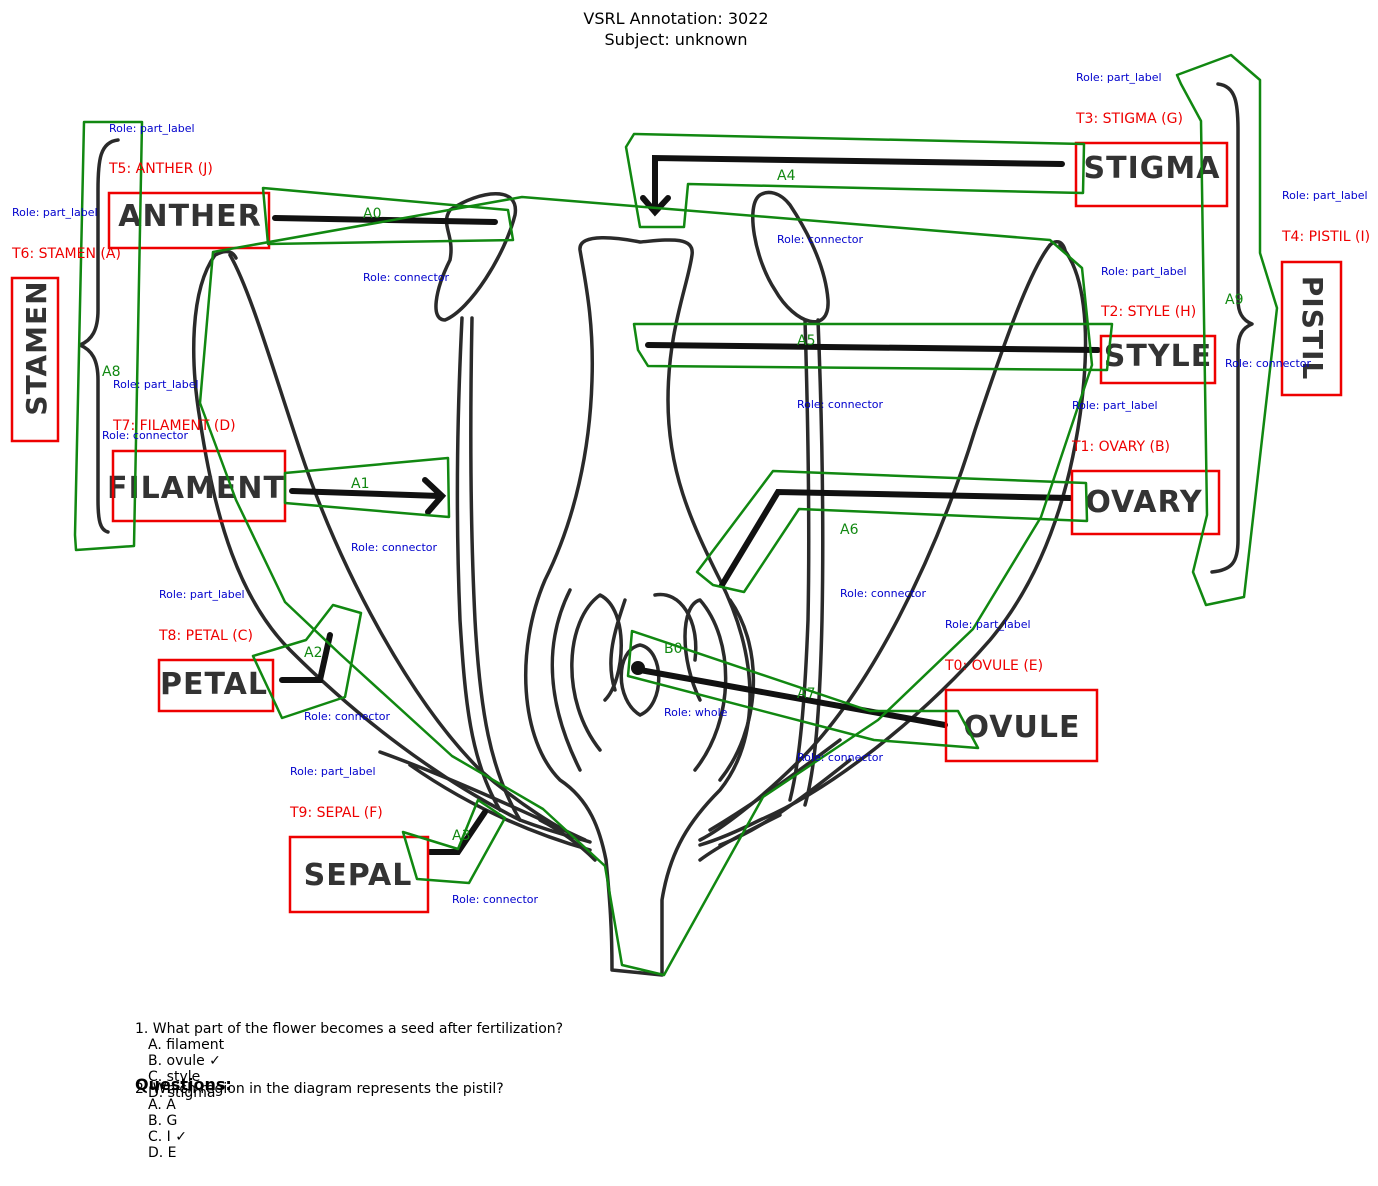 This screenshot has width=1378, height=1186. I want to click on question-2-option-c: C. I ✓, so click(167, 1137).